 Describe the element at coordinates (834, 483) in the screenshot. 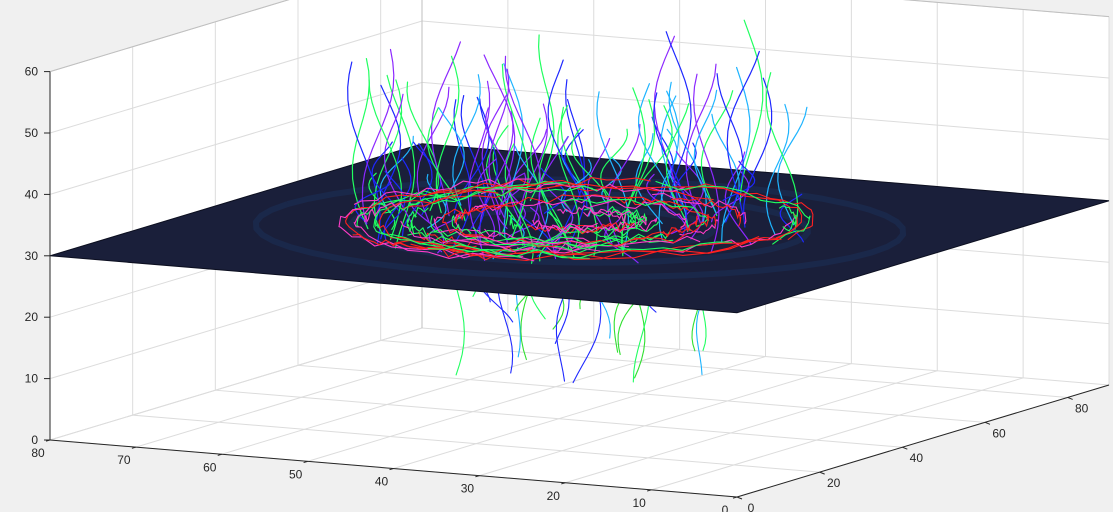

I see `y-tick-label: 20` at that location.